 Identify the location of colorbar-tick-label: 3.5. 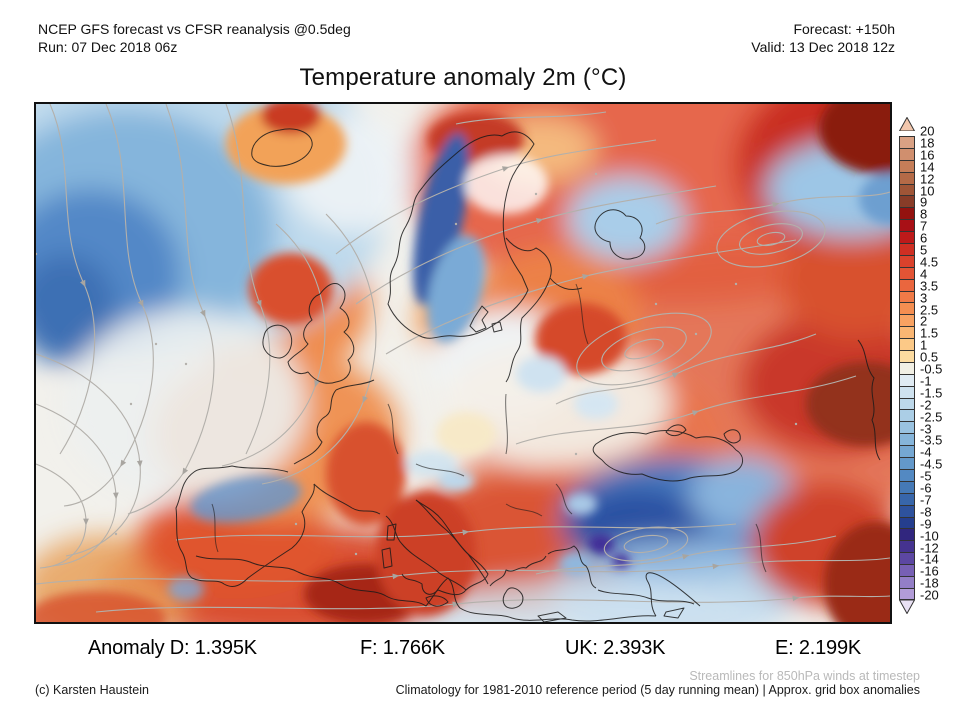
(929, 286).